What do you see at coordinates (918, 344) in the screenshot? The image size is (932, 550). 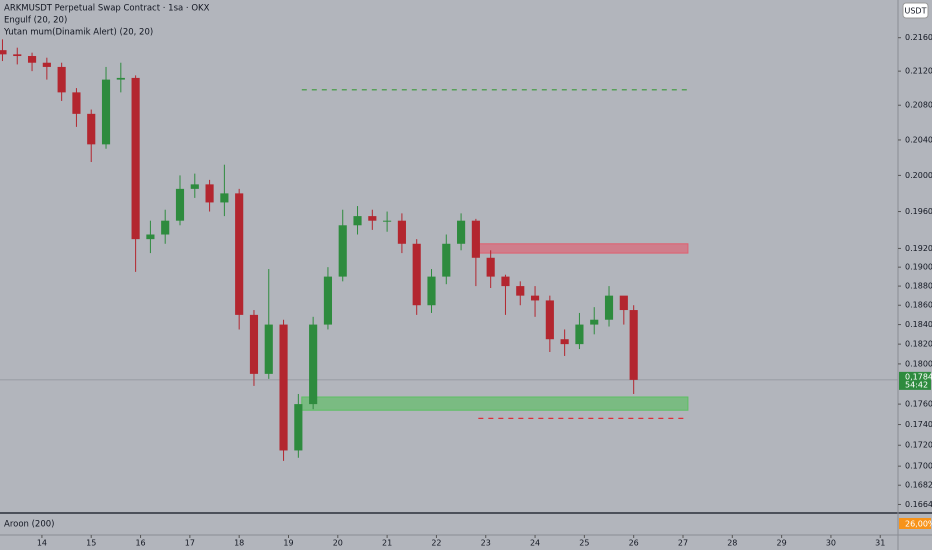 I see `y-tick-label: 0.1820` at bounding box center [918, 344].